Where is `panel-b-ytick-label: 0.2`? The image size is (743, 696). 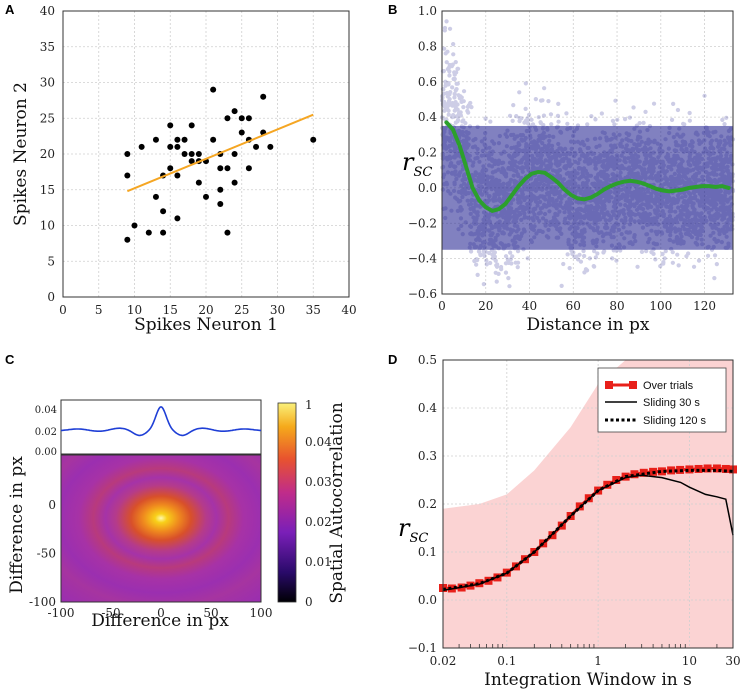 panel-b-ytick-label: 0.2 is located at coordinates (427, 153).